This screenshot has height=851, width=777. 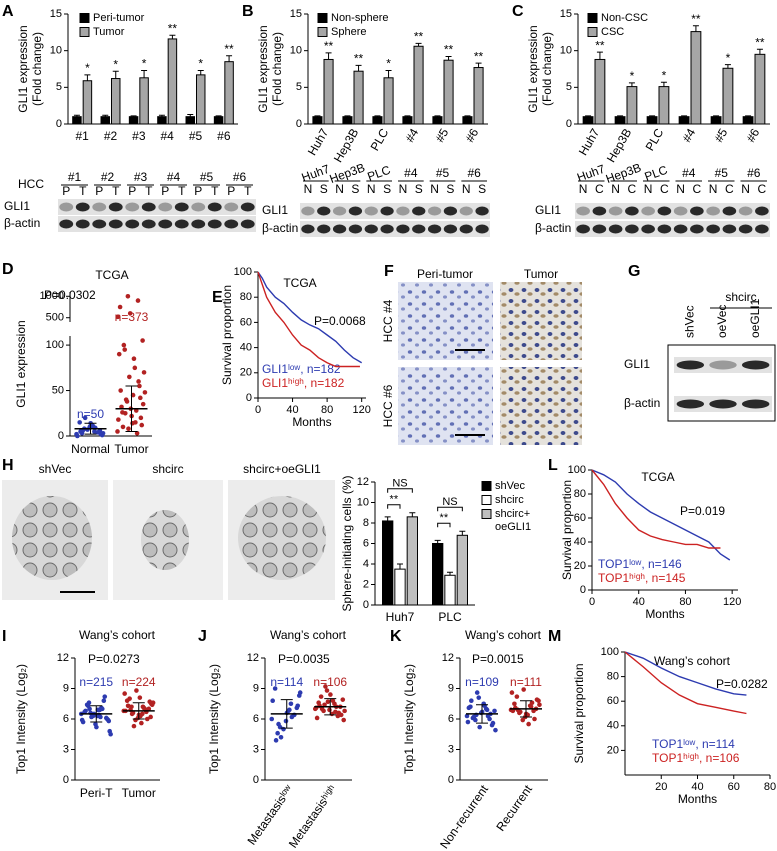 I want to click on y-tick-label: 10, so click(x=566, y=51).